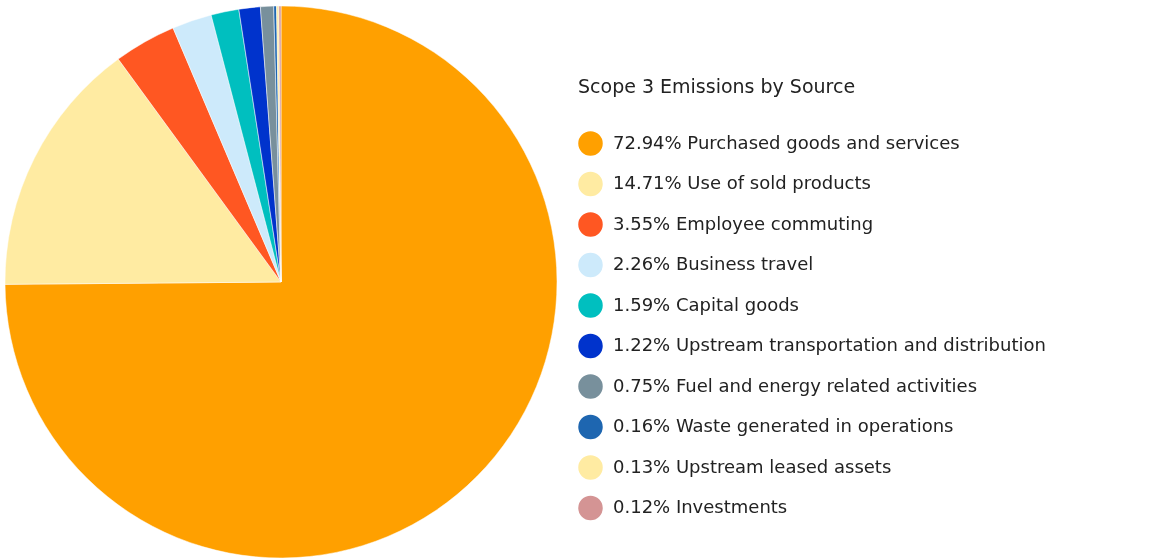  What do you see at coordinates (743, 223) in the screenshot?
I see `legend-label: 3.55% Employee commuting` at bounding box center [743, 223].